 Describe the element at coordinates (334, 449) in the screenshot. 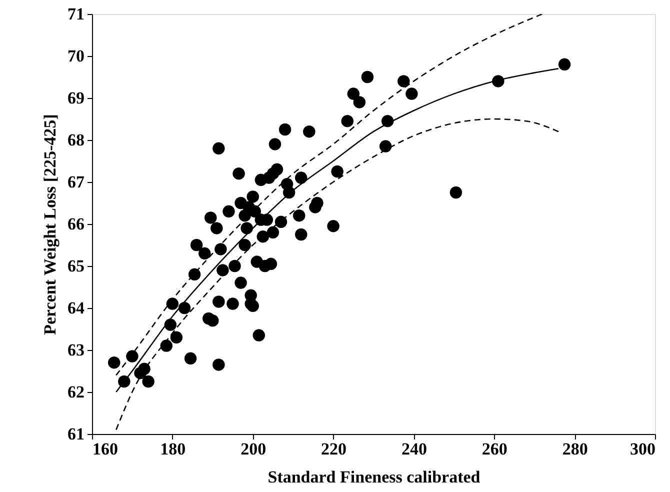

I see `x-tick-label: 220` at that location.